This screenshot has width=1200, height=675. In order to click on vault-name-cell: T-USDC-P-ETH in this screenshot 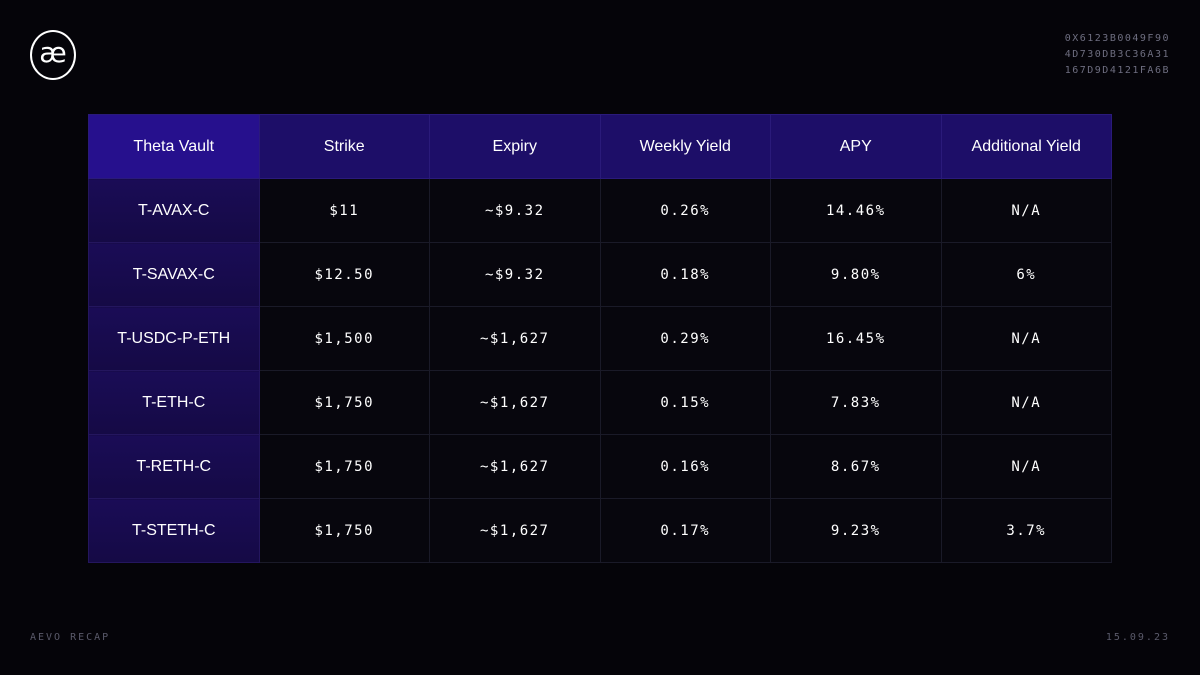, I will do `click(174, 338)`.